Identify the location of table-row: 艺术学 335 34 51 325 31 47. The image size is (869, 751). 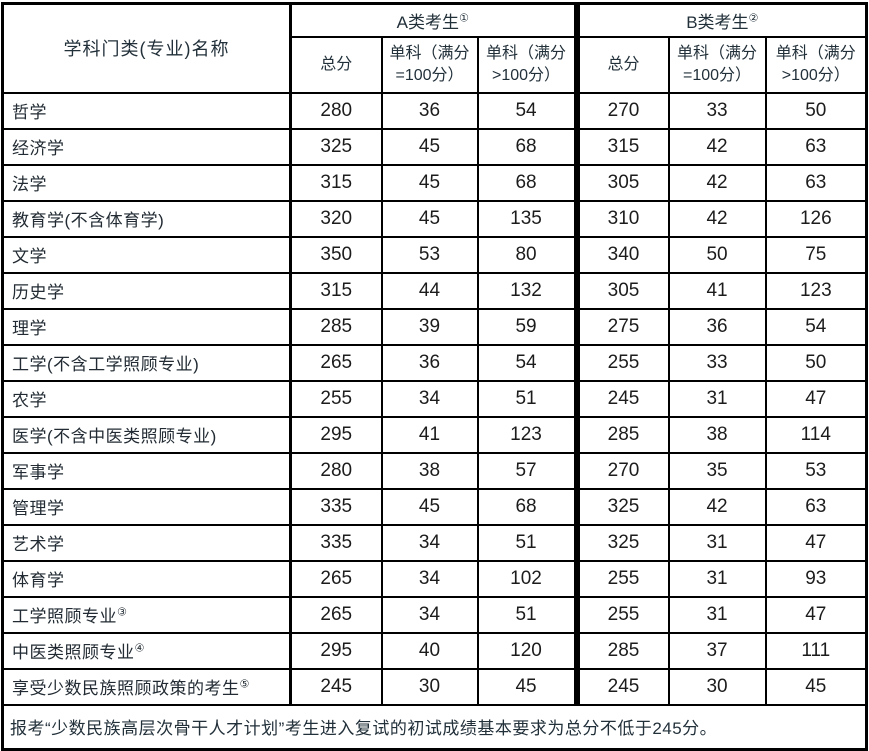
(434, 542).